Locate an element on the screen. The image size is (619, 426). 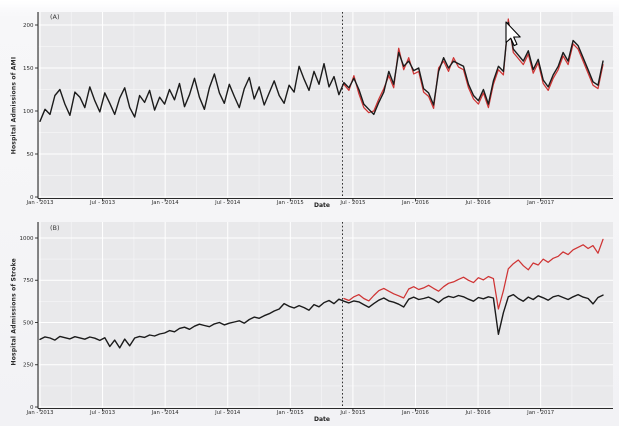
y-tick-label: 150 is located at coordinates (28, 69).